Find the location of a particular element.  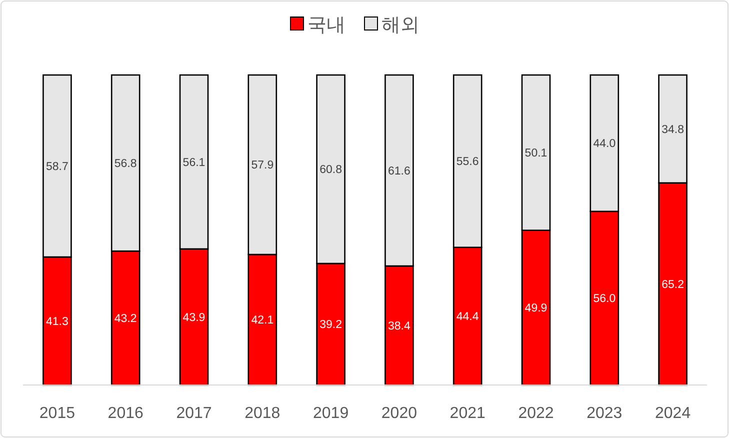

x-tick-label: 2021 is located at coordinates (468, 413).